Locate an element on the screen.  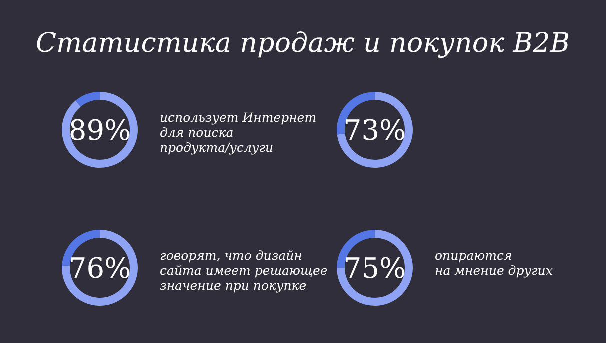
data-label: 73% is located at coordinates (375, 130).